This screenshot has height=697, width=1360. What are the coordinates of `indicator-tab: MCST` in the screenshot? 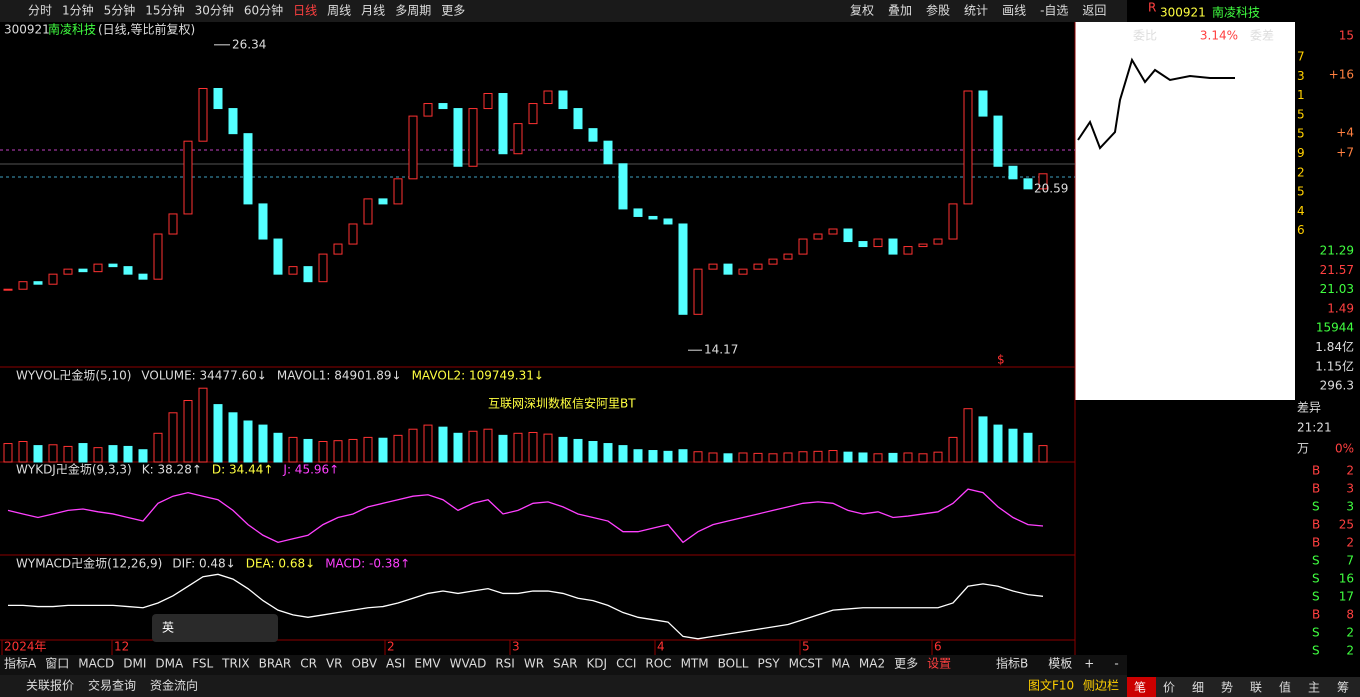 It's located at (806, 664).